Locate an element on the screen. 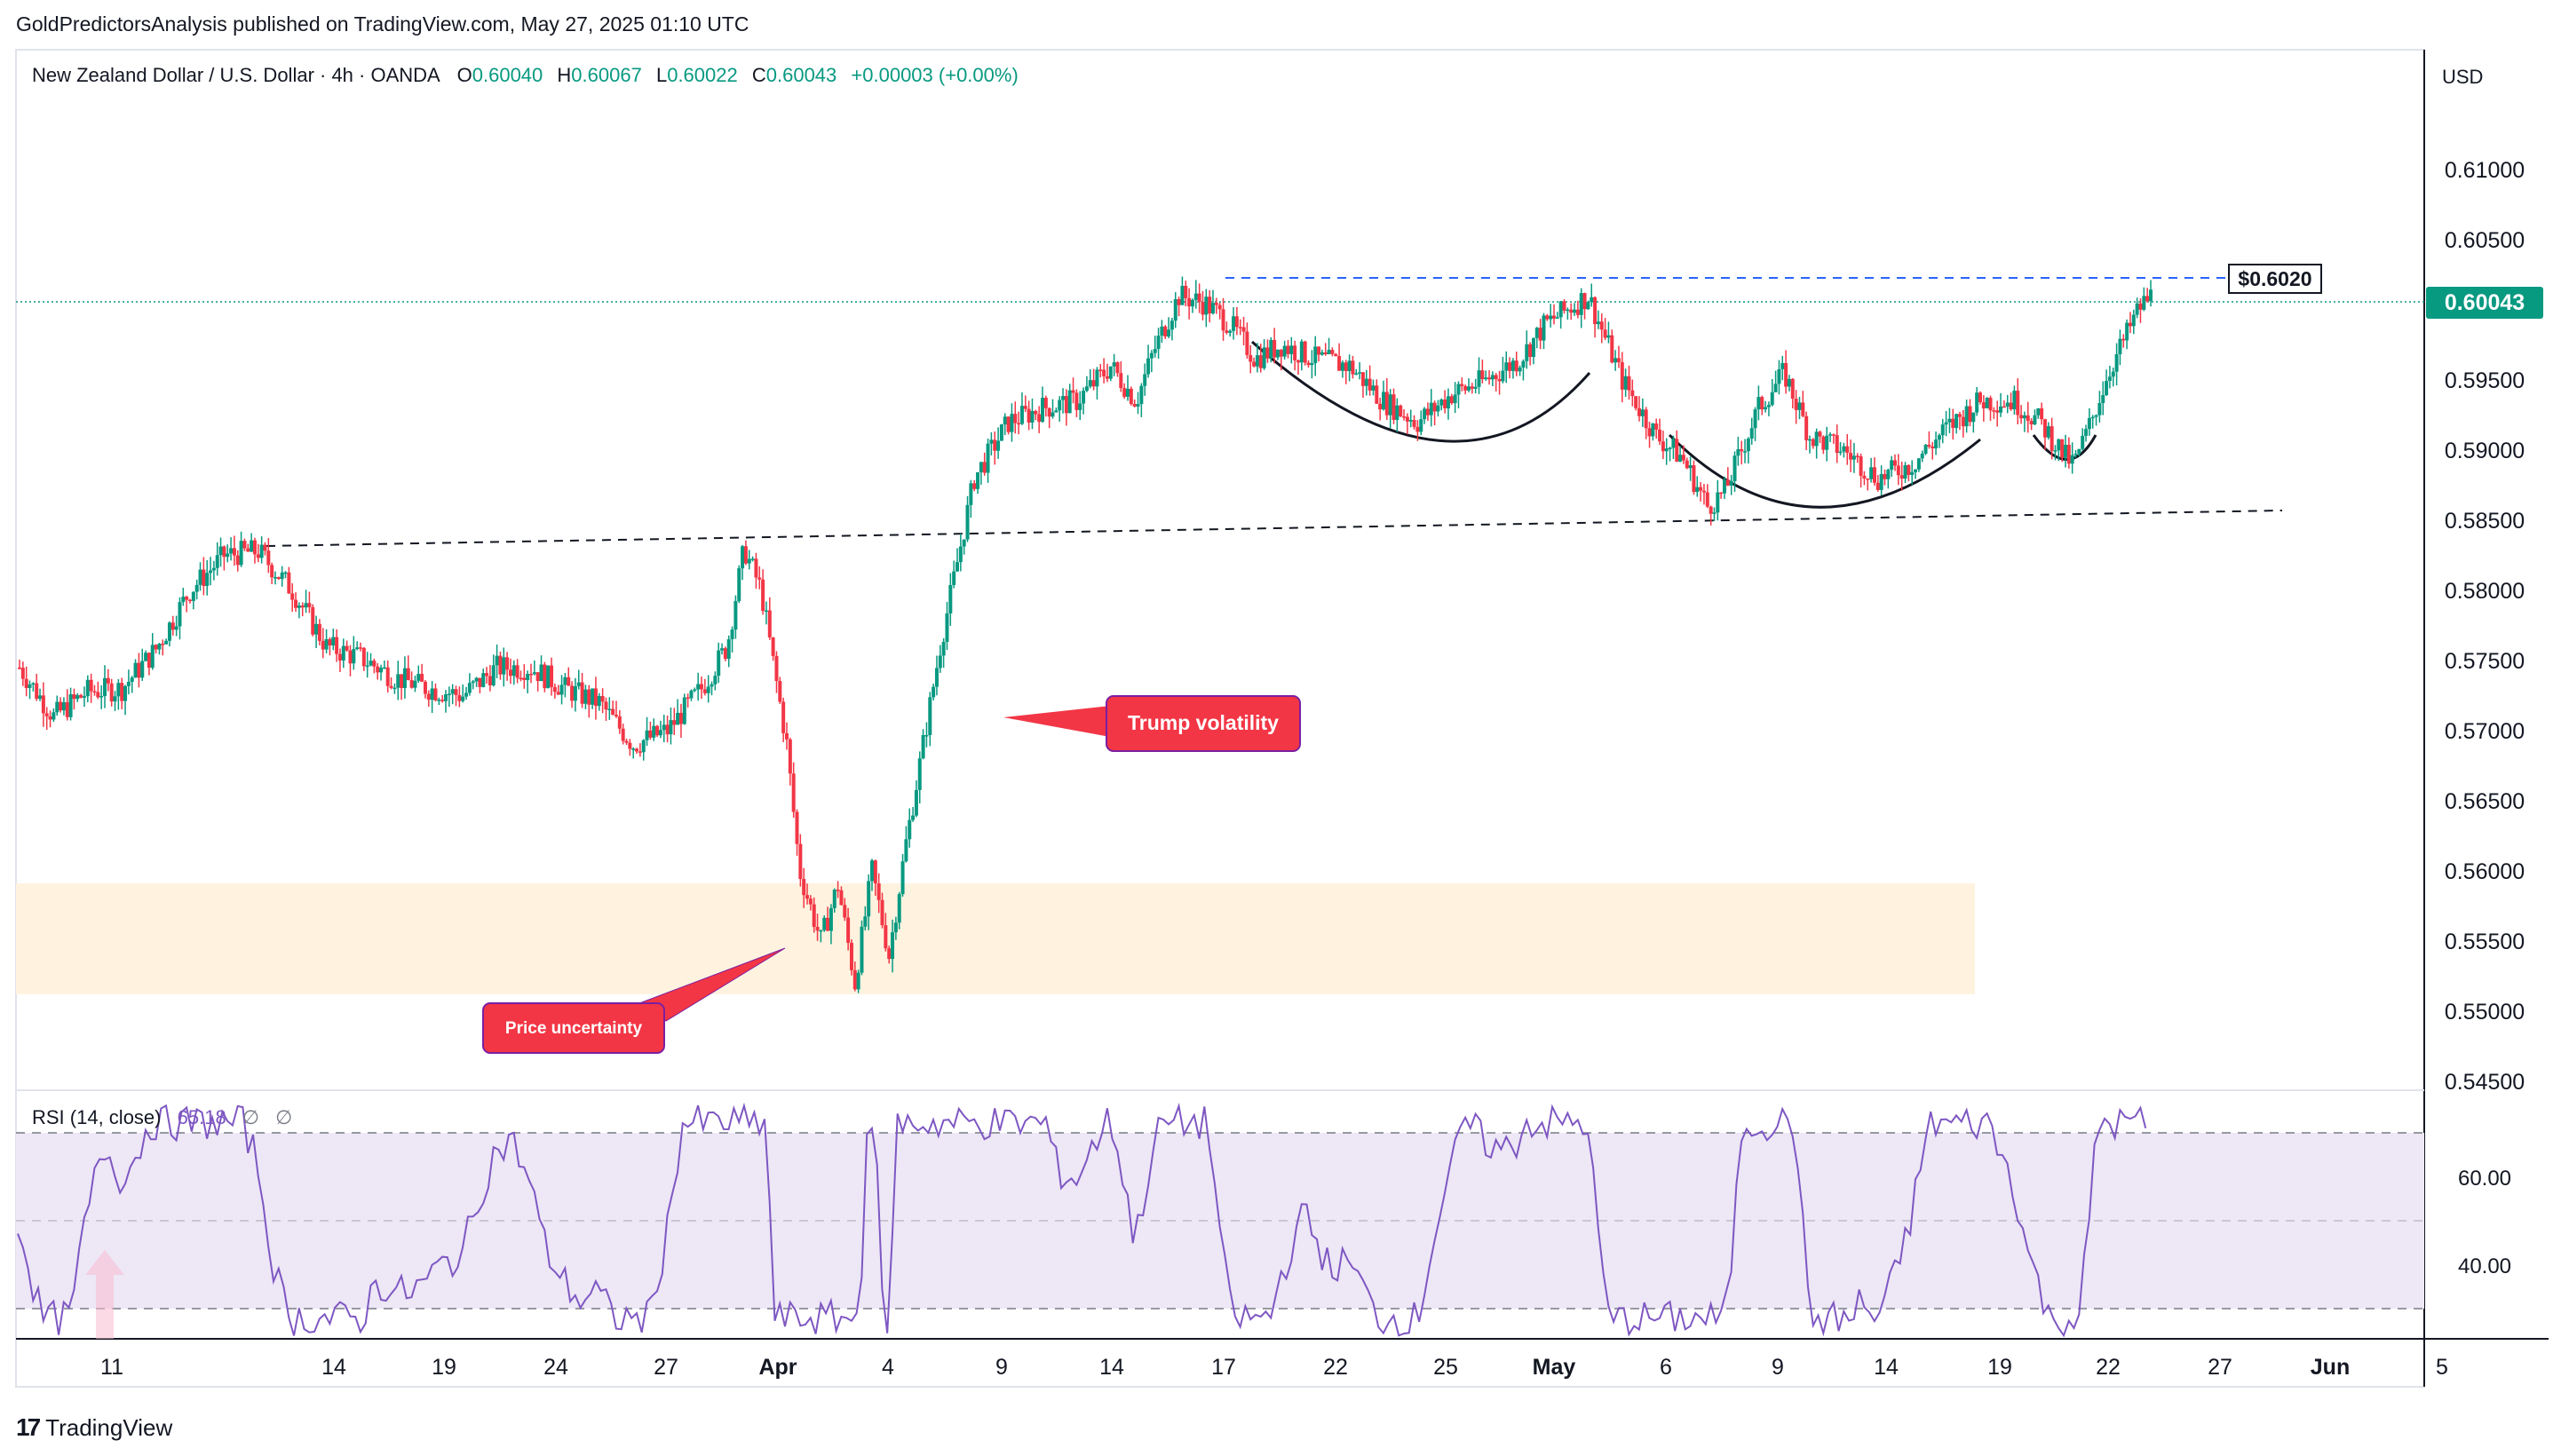  rsi-legend: RSI (14, close) 65.18 ∅ ∅ is located at coordinates (162, 1117).